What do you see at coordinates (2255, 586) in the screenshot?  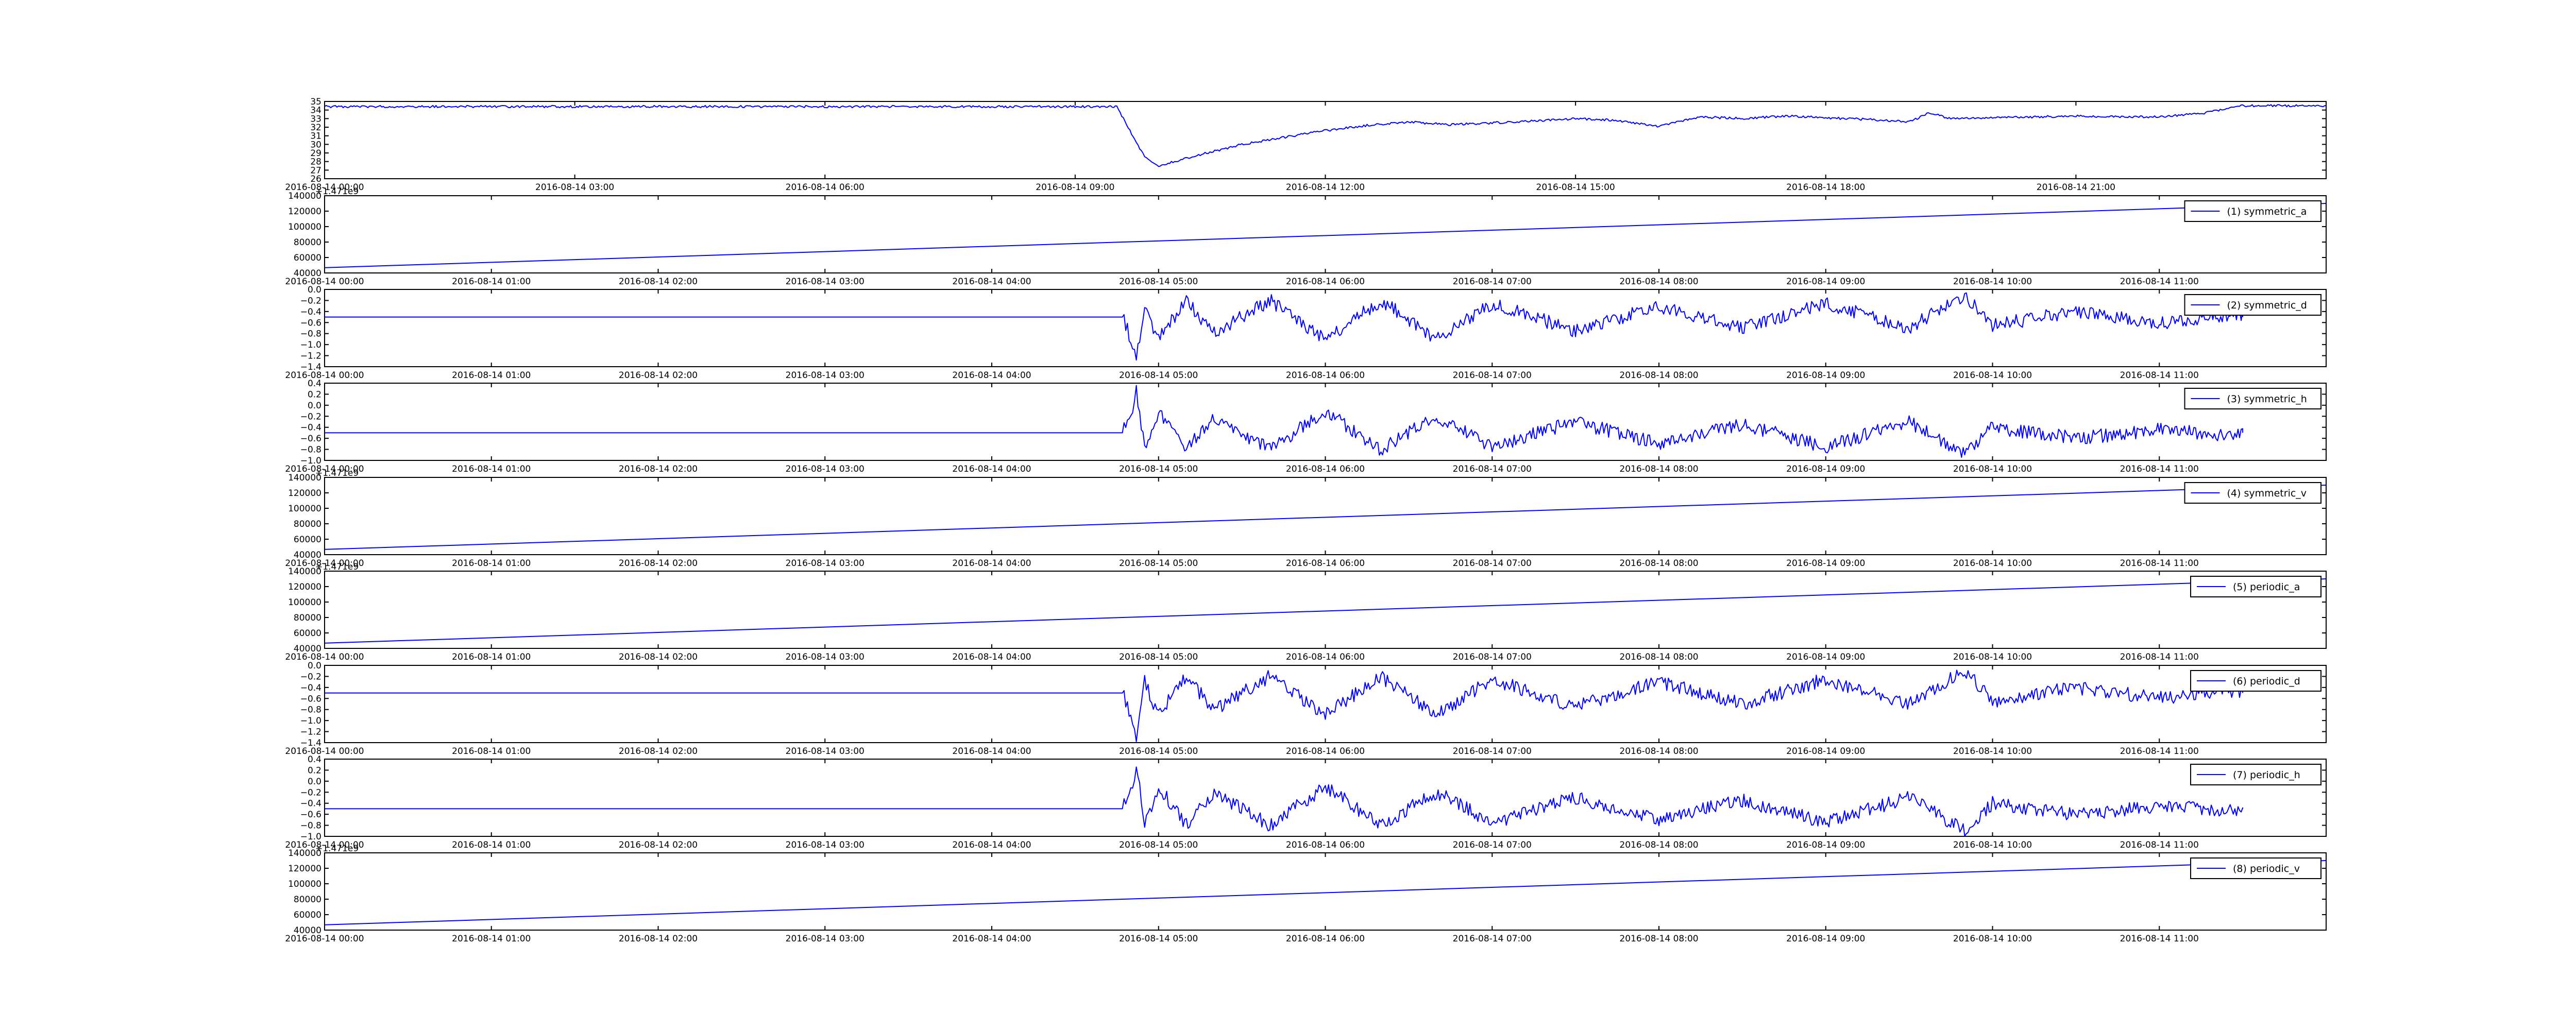 I see `legend: (5) periodic_a` at bounding box center [2255, 586].